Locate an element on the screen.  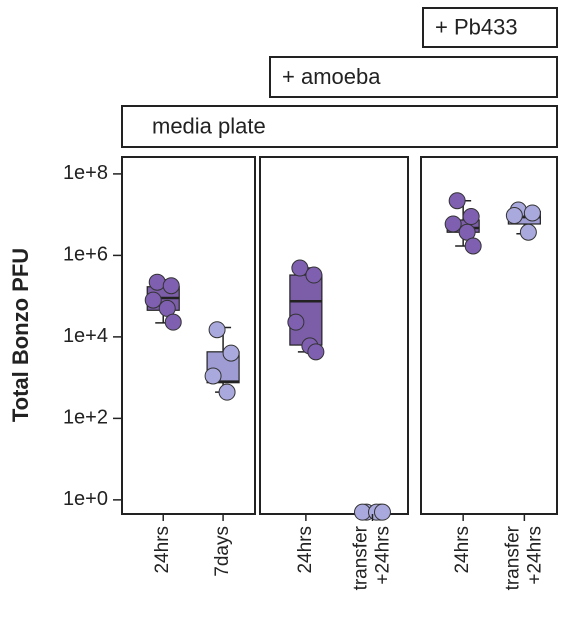
facet-header-label: + Pb433 is located at coordinates (476, 26).